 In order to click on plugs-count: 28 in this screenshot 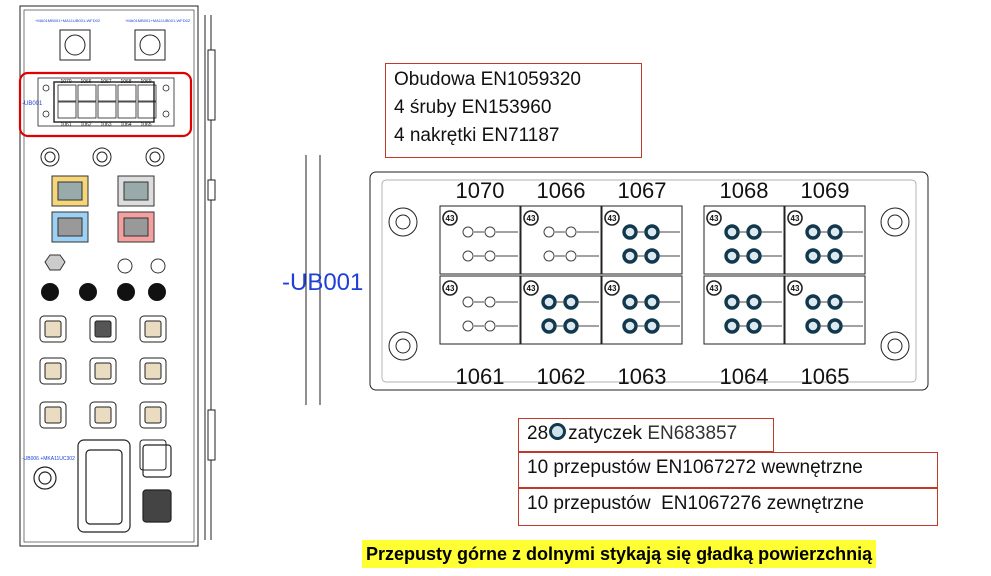, I will do `click(538, 433)`.